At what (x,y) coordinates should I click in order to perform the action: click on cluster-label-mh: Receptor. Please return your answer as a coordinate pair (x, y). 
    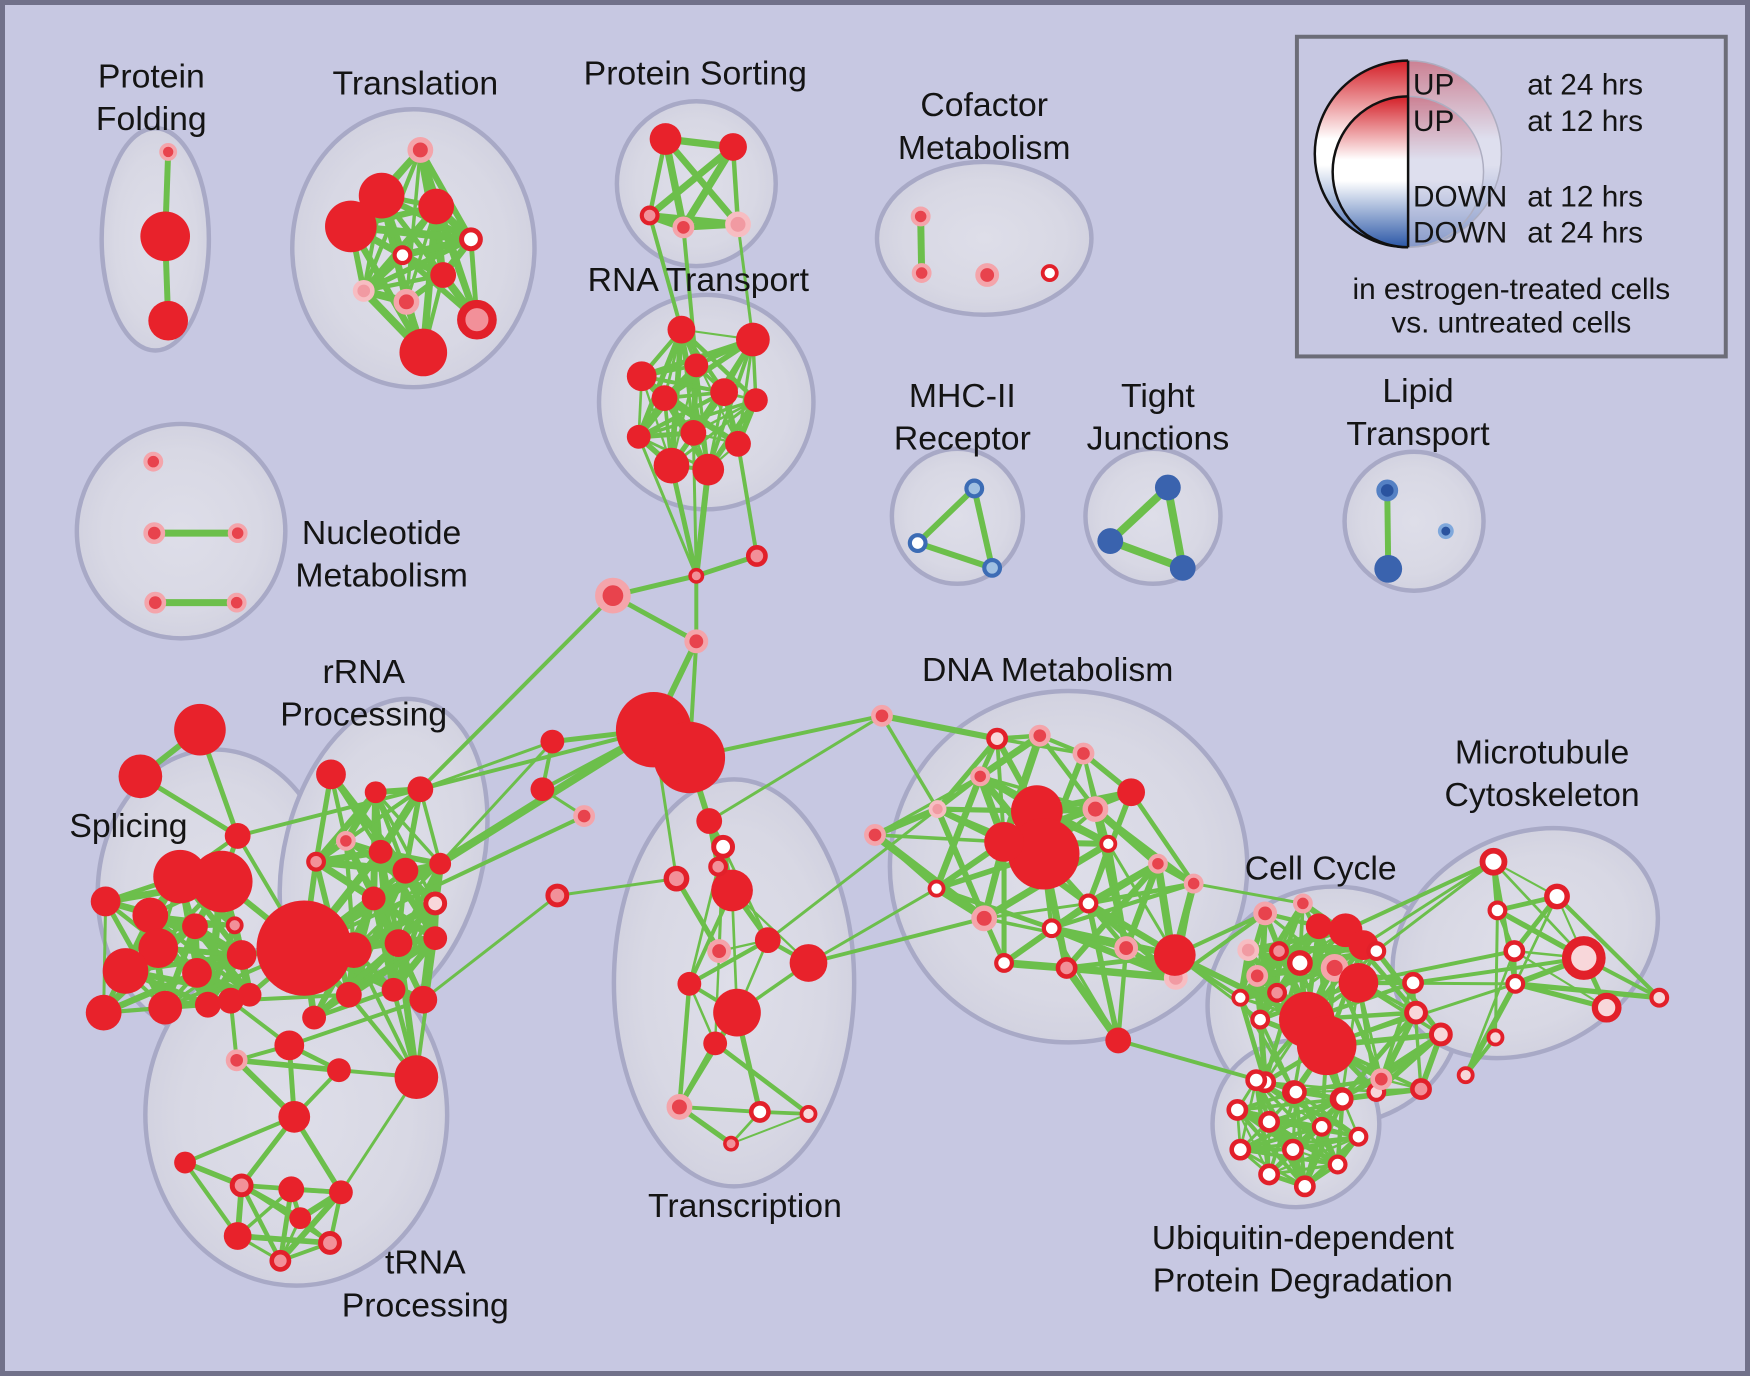
    Looking at the image, I should click on (962, 439).